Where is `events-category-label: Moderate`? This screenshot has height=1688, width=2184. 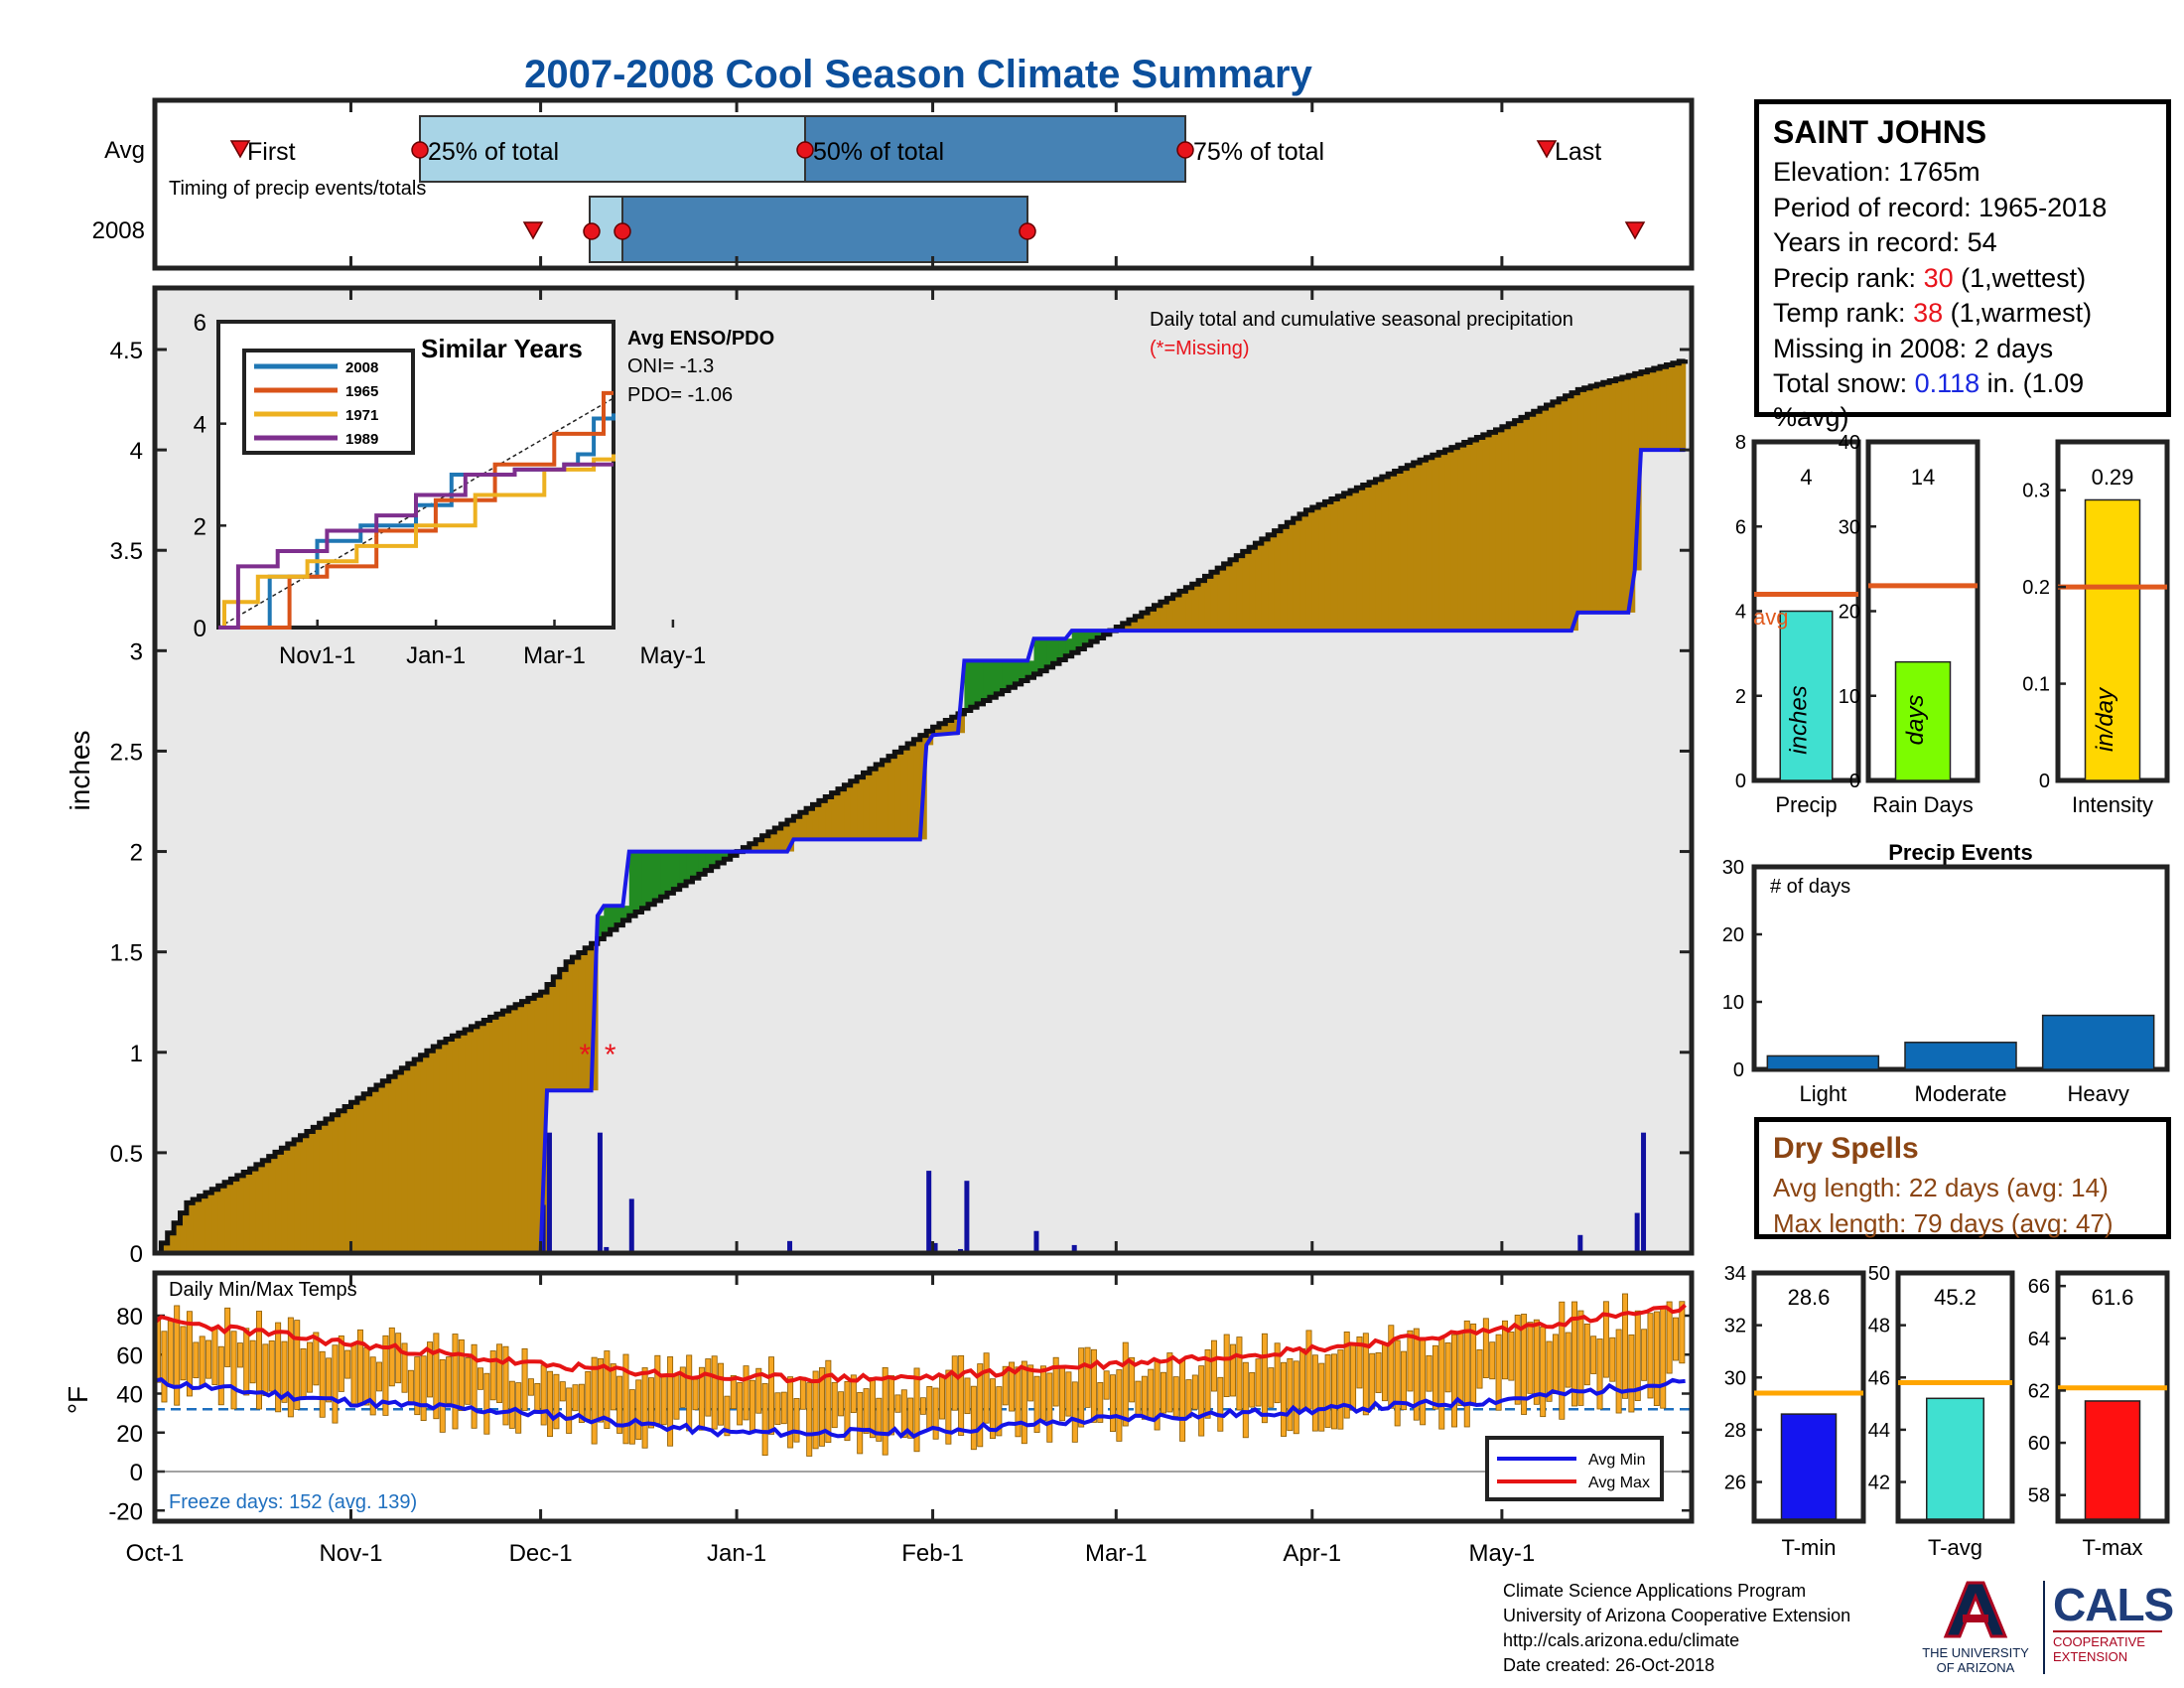
events-category-label: Moderate is located at coordinates (1961, 1093).